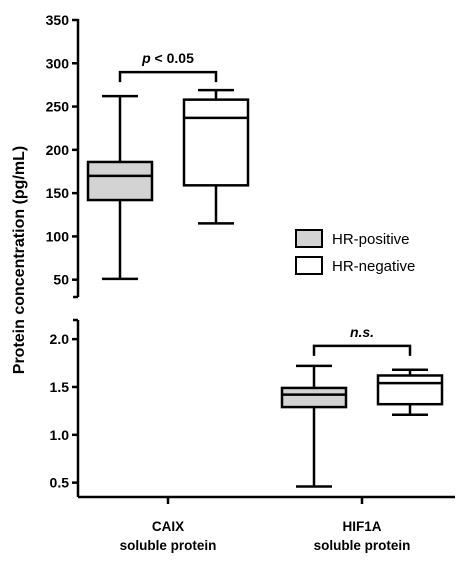  What do you see at coordinates (58, 150) in the screenshot?
I see `upper-tick-label: 200` at bounding box center [58, 150].